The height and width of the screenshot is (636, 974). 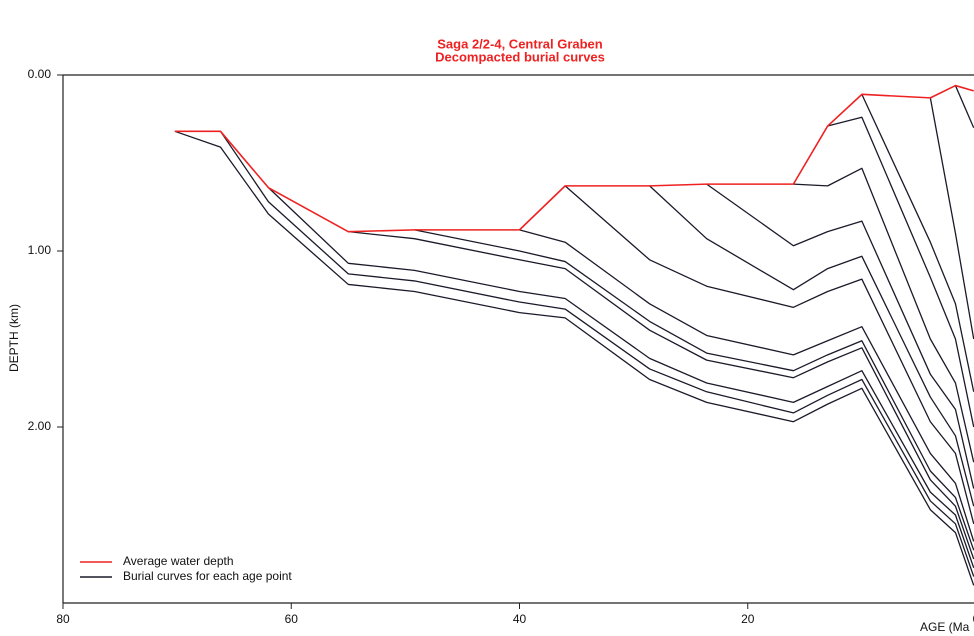 What do you see at coordinates (207, 576) in the screenshot?
I see `legend-label: Burial curves for each age point` at bounding box center [207, 576].